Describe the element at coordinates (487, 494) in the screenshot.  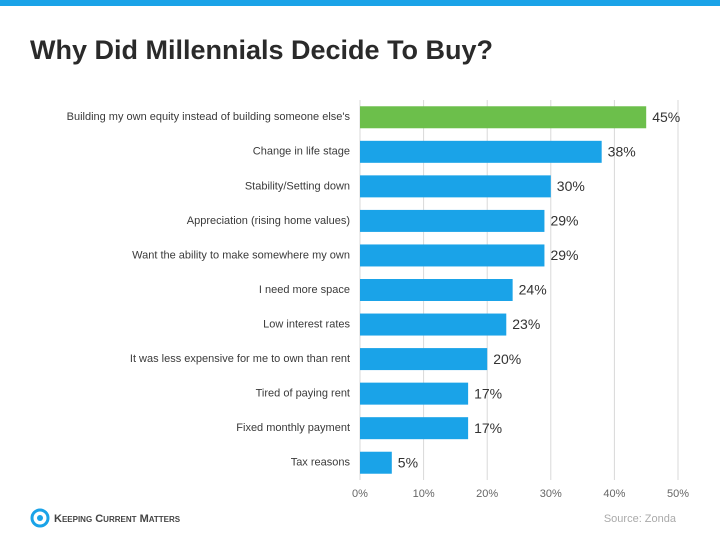
I see `x-tick-label: 20%` at that location.